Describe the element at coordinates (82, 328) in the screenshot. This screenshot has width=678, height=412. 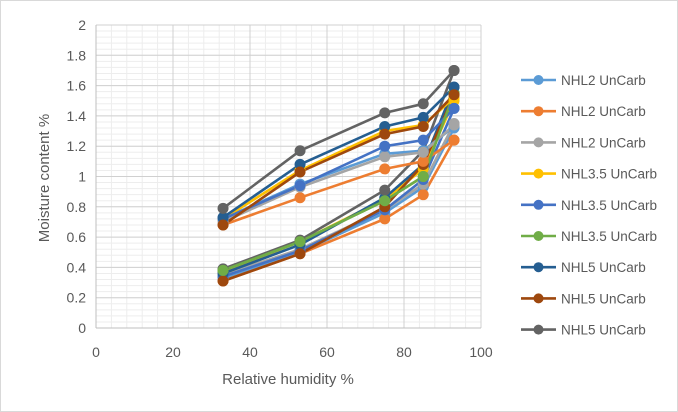
I see `y-tick-label: 0` at that location.